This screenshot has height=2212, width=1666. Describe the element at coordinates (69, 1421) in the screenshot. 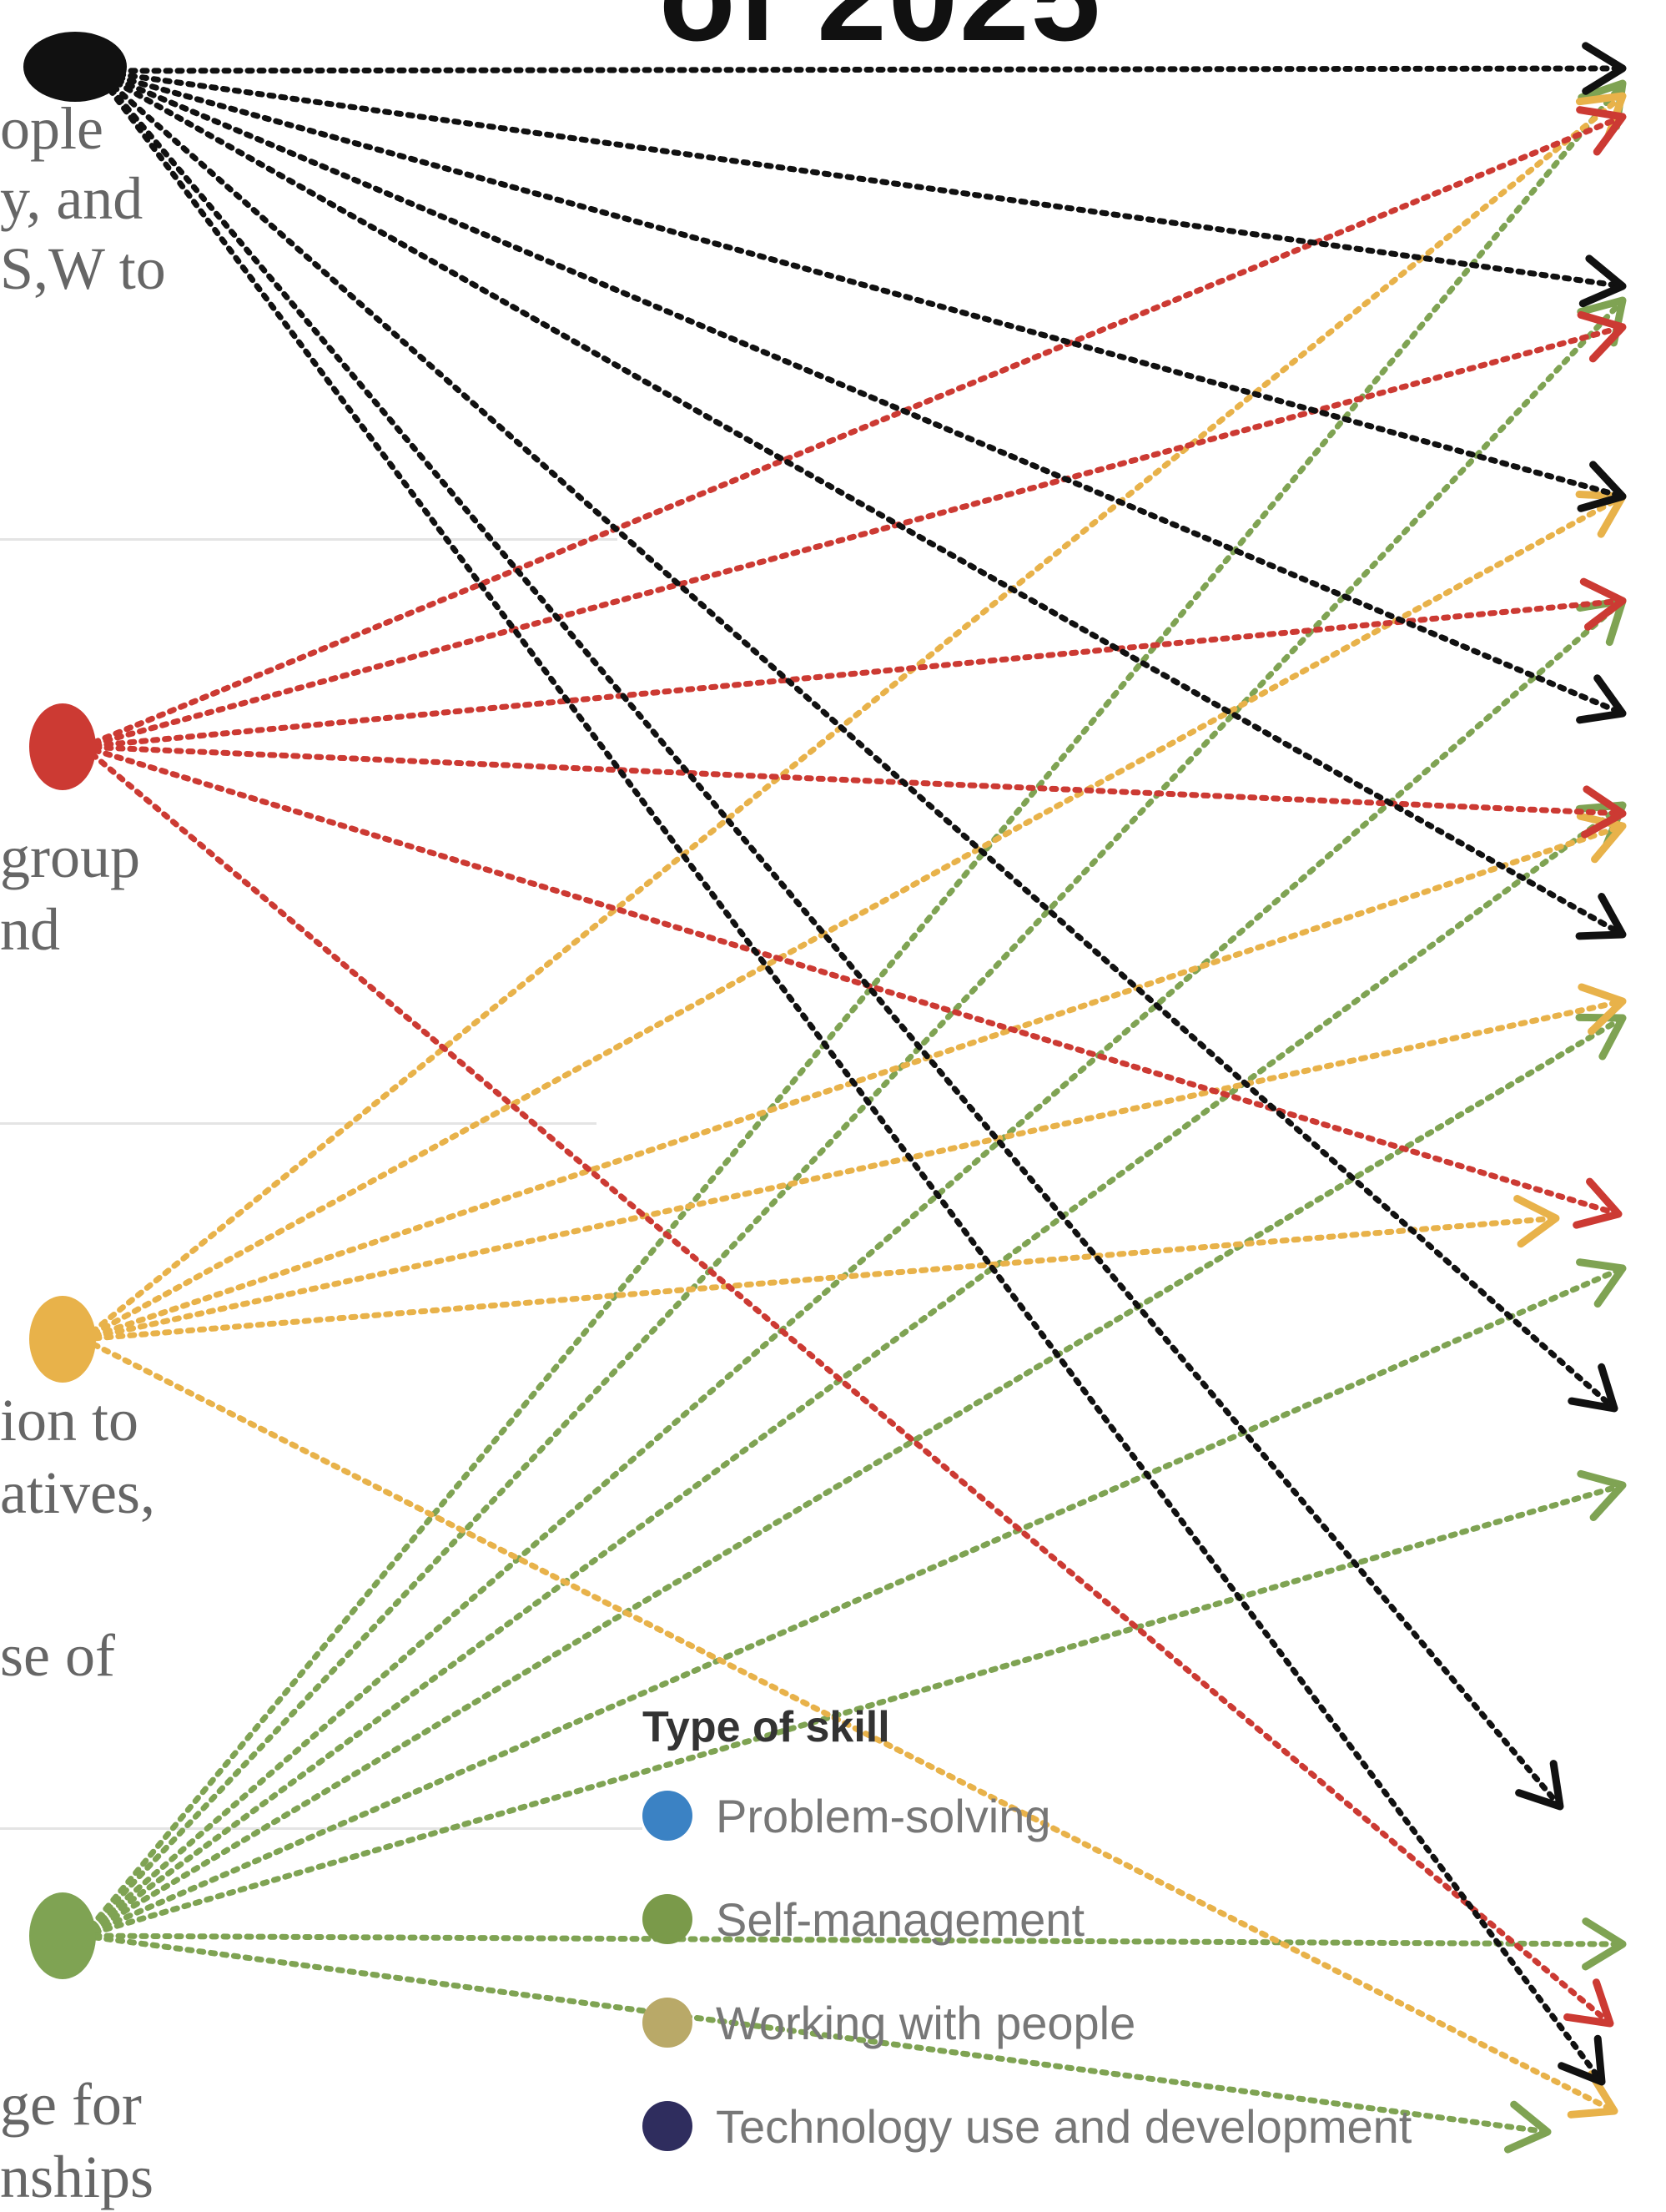

I see `left-text-6: ion to` at that location.